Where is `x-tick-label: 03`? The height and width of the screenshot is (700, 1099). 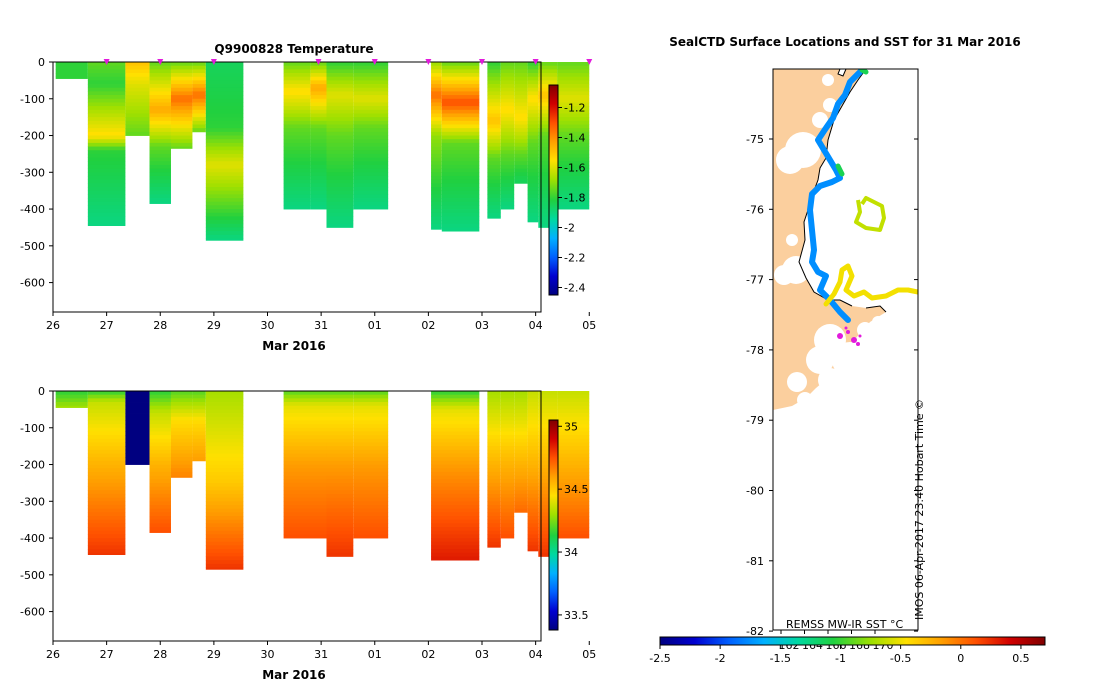
x-tick-label: 03 is located at coordinates (482, 325).